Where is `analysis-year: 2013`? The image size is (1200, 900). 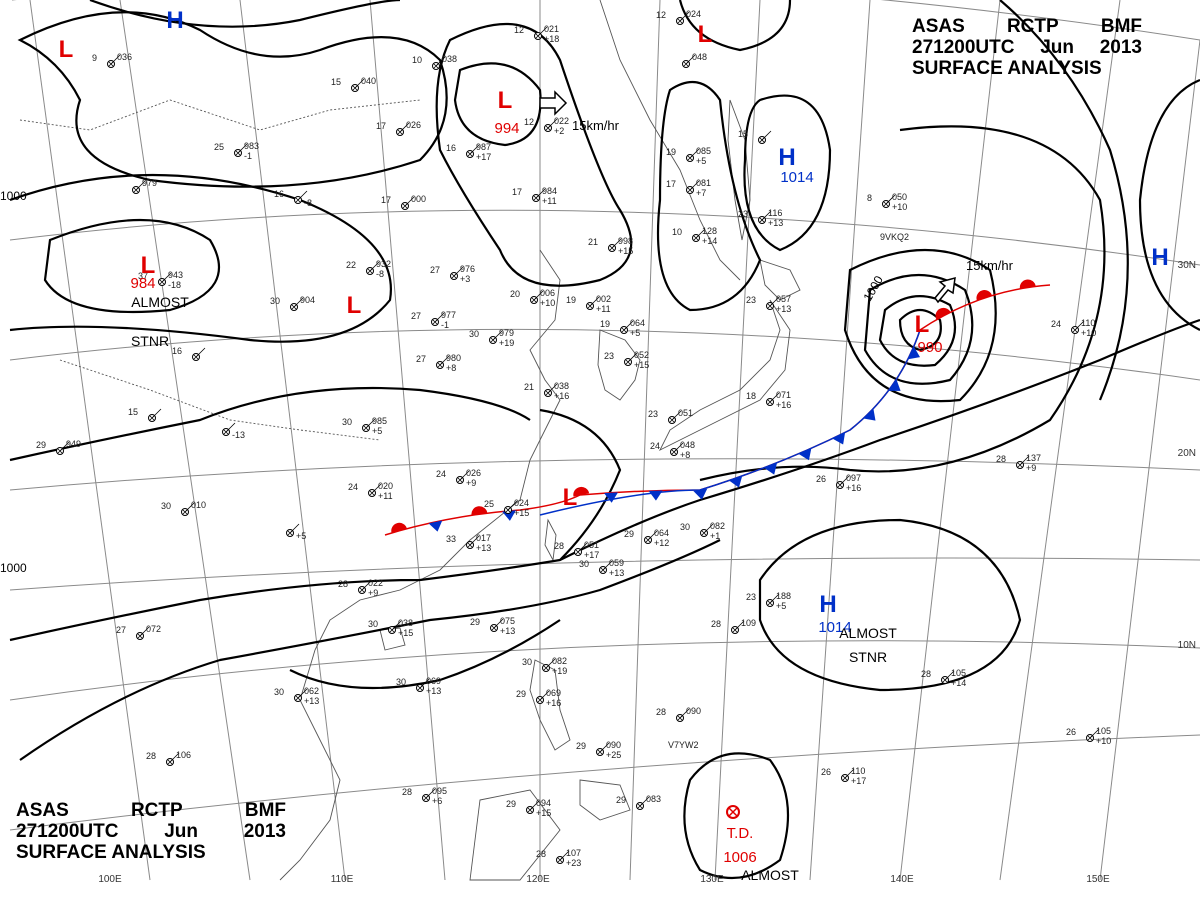
analysis-year: 2013 is located at coordinates (264, 831).